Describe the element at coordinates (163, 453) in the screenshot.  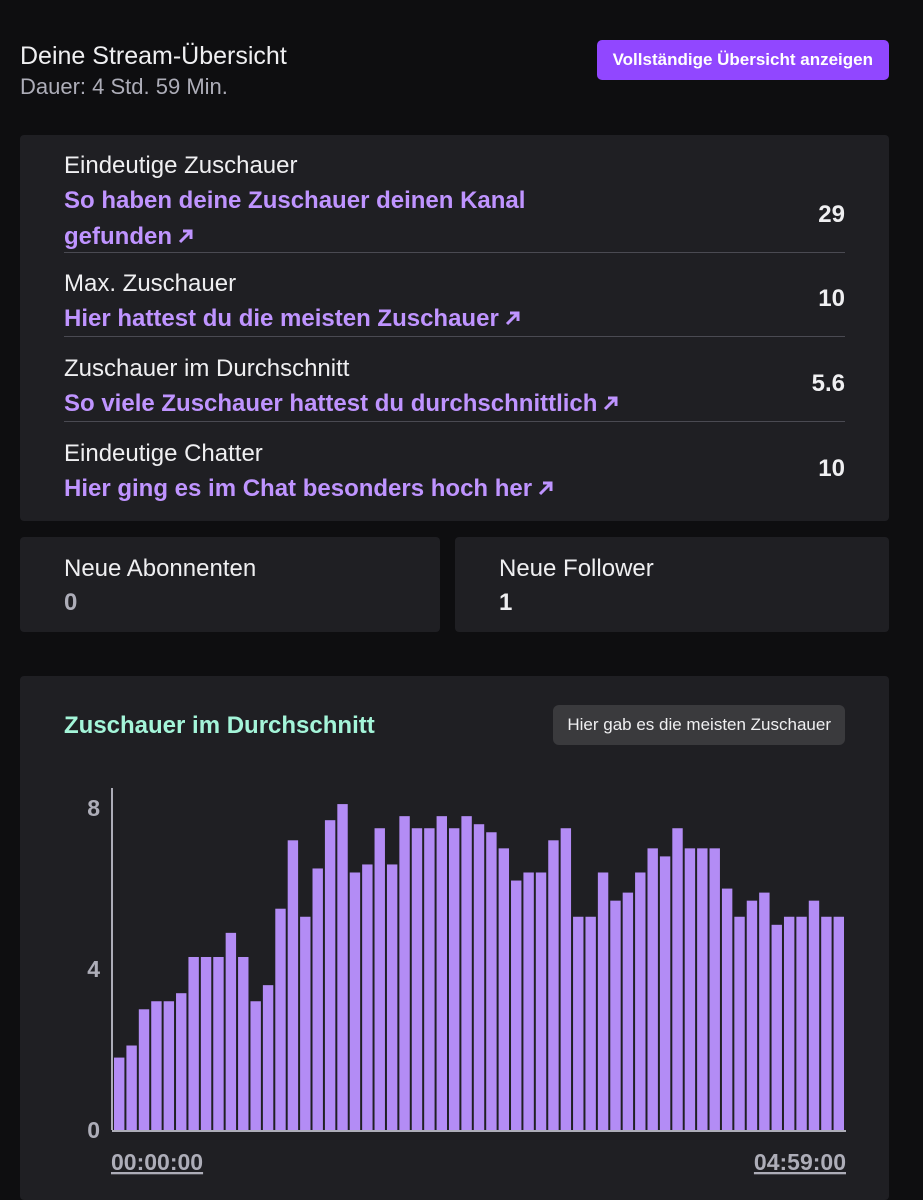
I see `metric-label: Eindeutige Chatter` at that location.